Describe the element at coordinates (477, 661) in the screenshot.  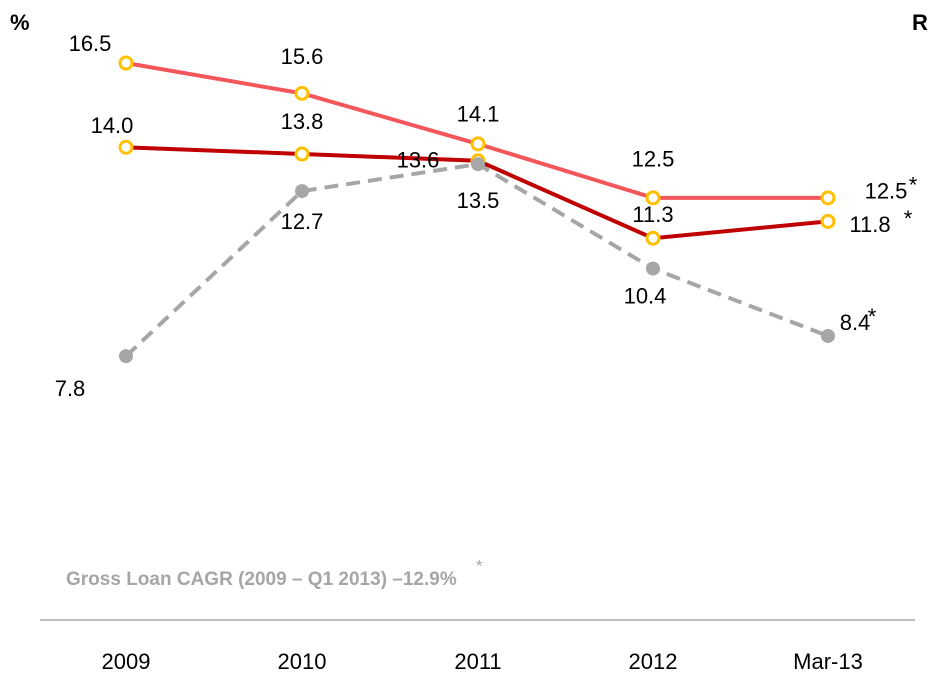
I see `x-tick-label: 2011` at that location.